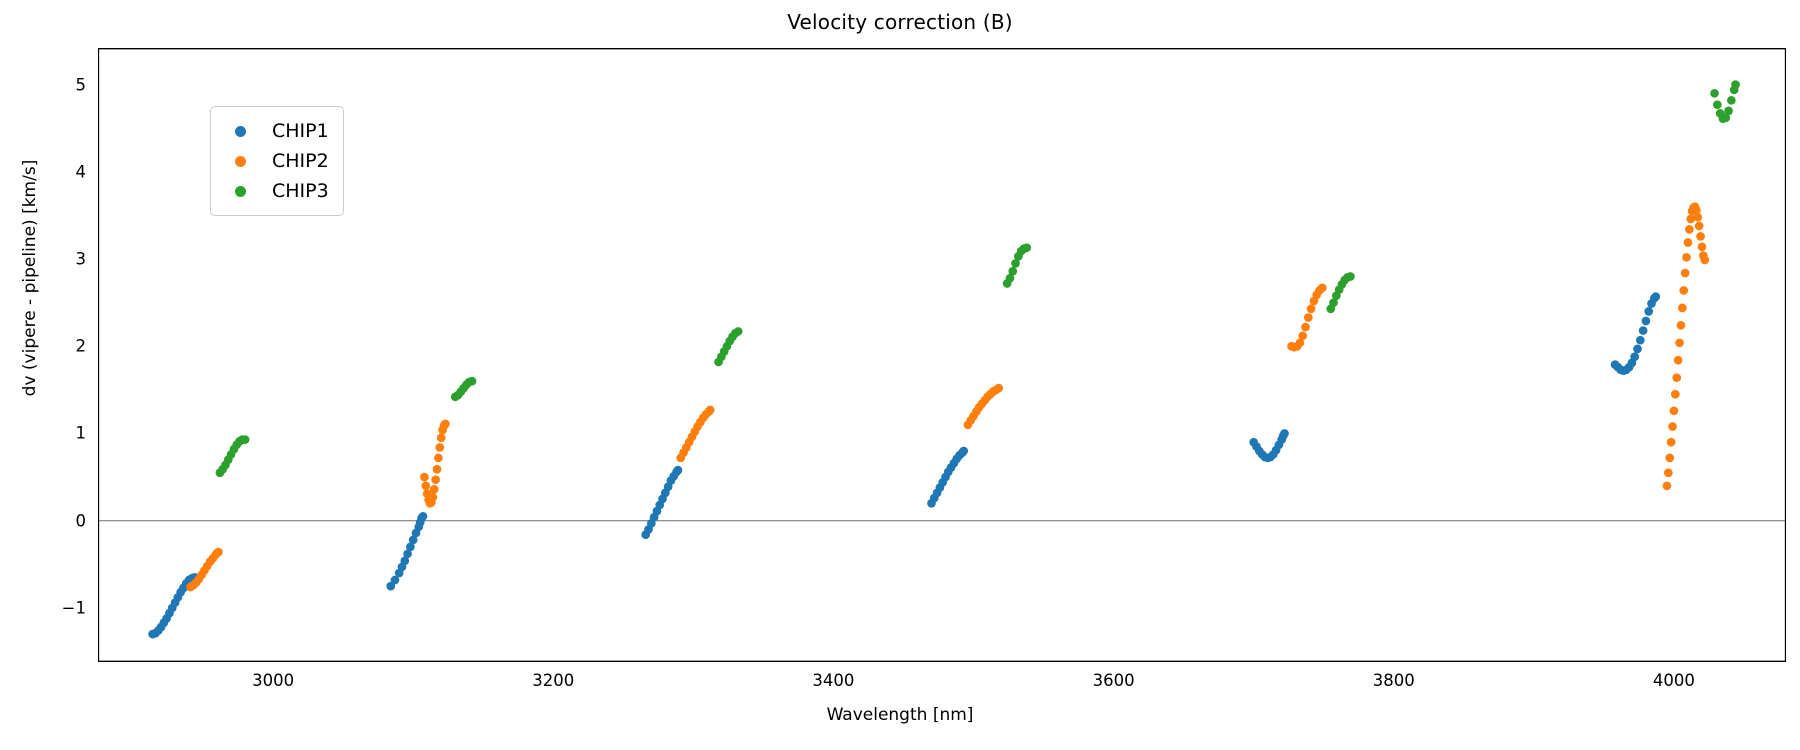  What do you see at coordinates (300, 131) in the screenshot?
I see `legend-label-chip1: CHIP1` at bounding box center [300, 131].